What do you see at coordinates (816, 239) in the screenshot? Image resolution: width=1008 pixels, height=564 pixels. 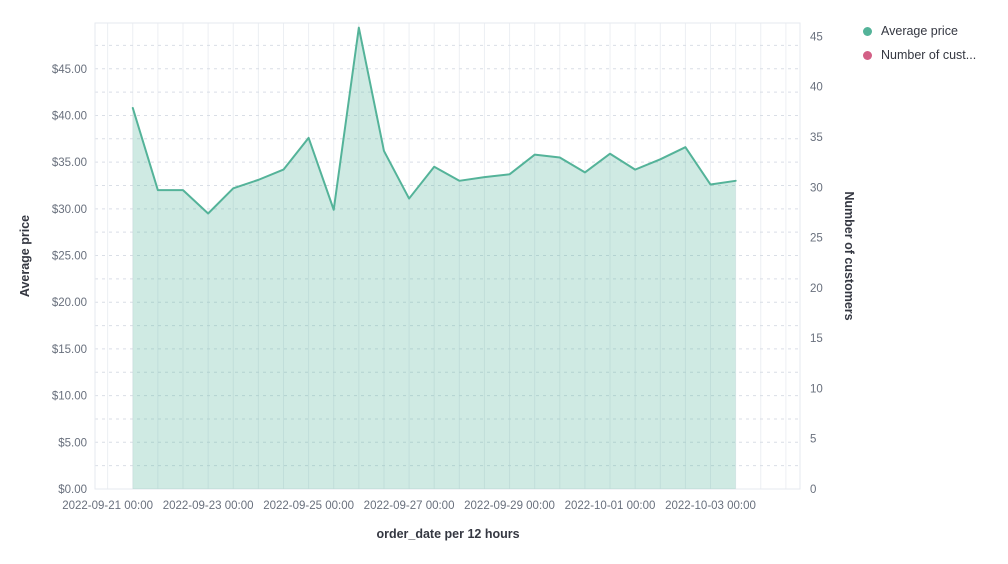 I see `right-axis-tick-label: 25` at bounding box center [816, 239].